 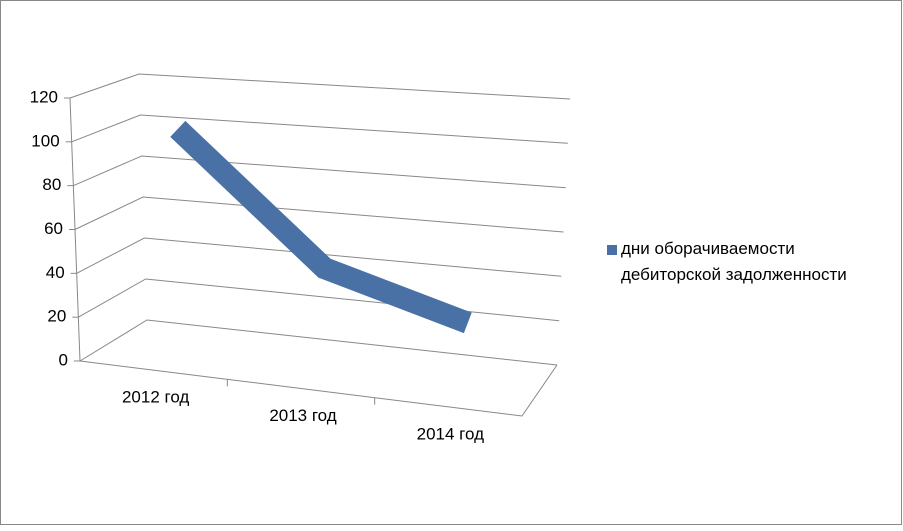 I want to click on y-tick-label: 60, so click(x=53, y=228).